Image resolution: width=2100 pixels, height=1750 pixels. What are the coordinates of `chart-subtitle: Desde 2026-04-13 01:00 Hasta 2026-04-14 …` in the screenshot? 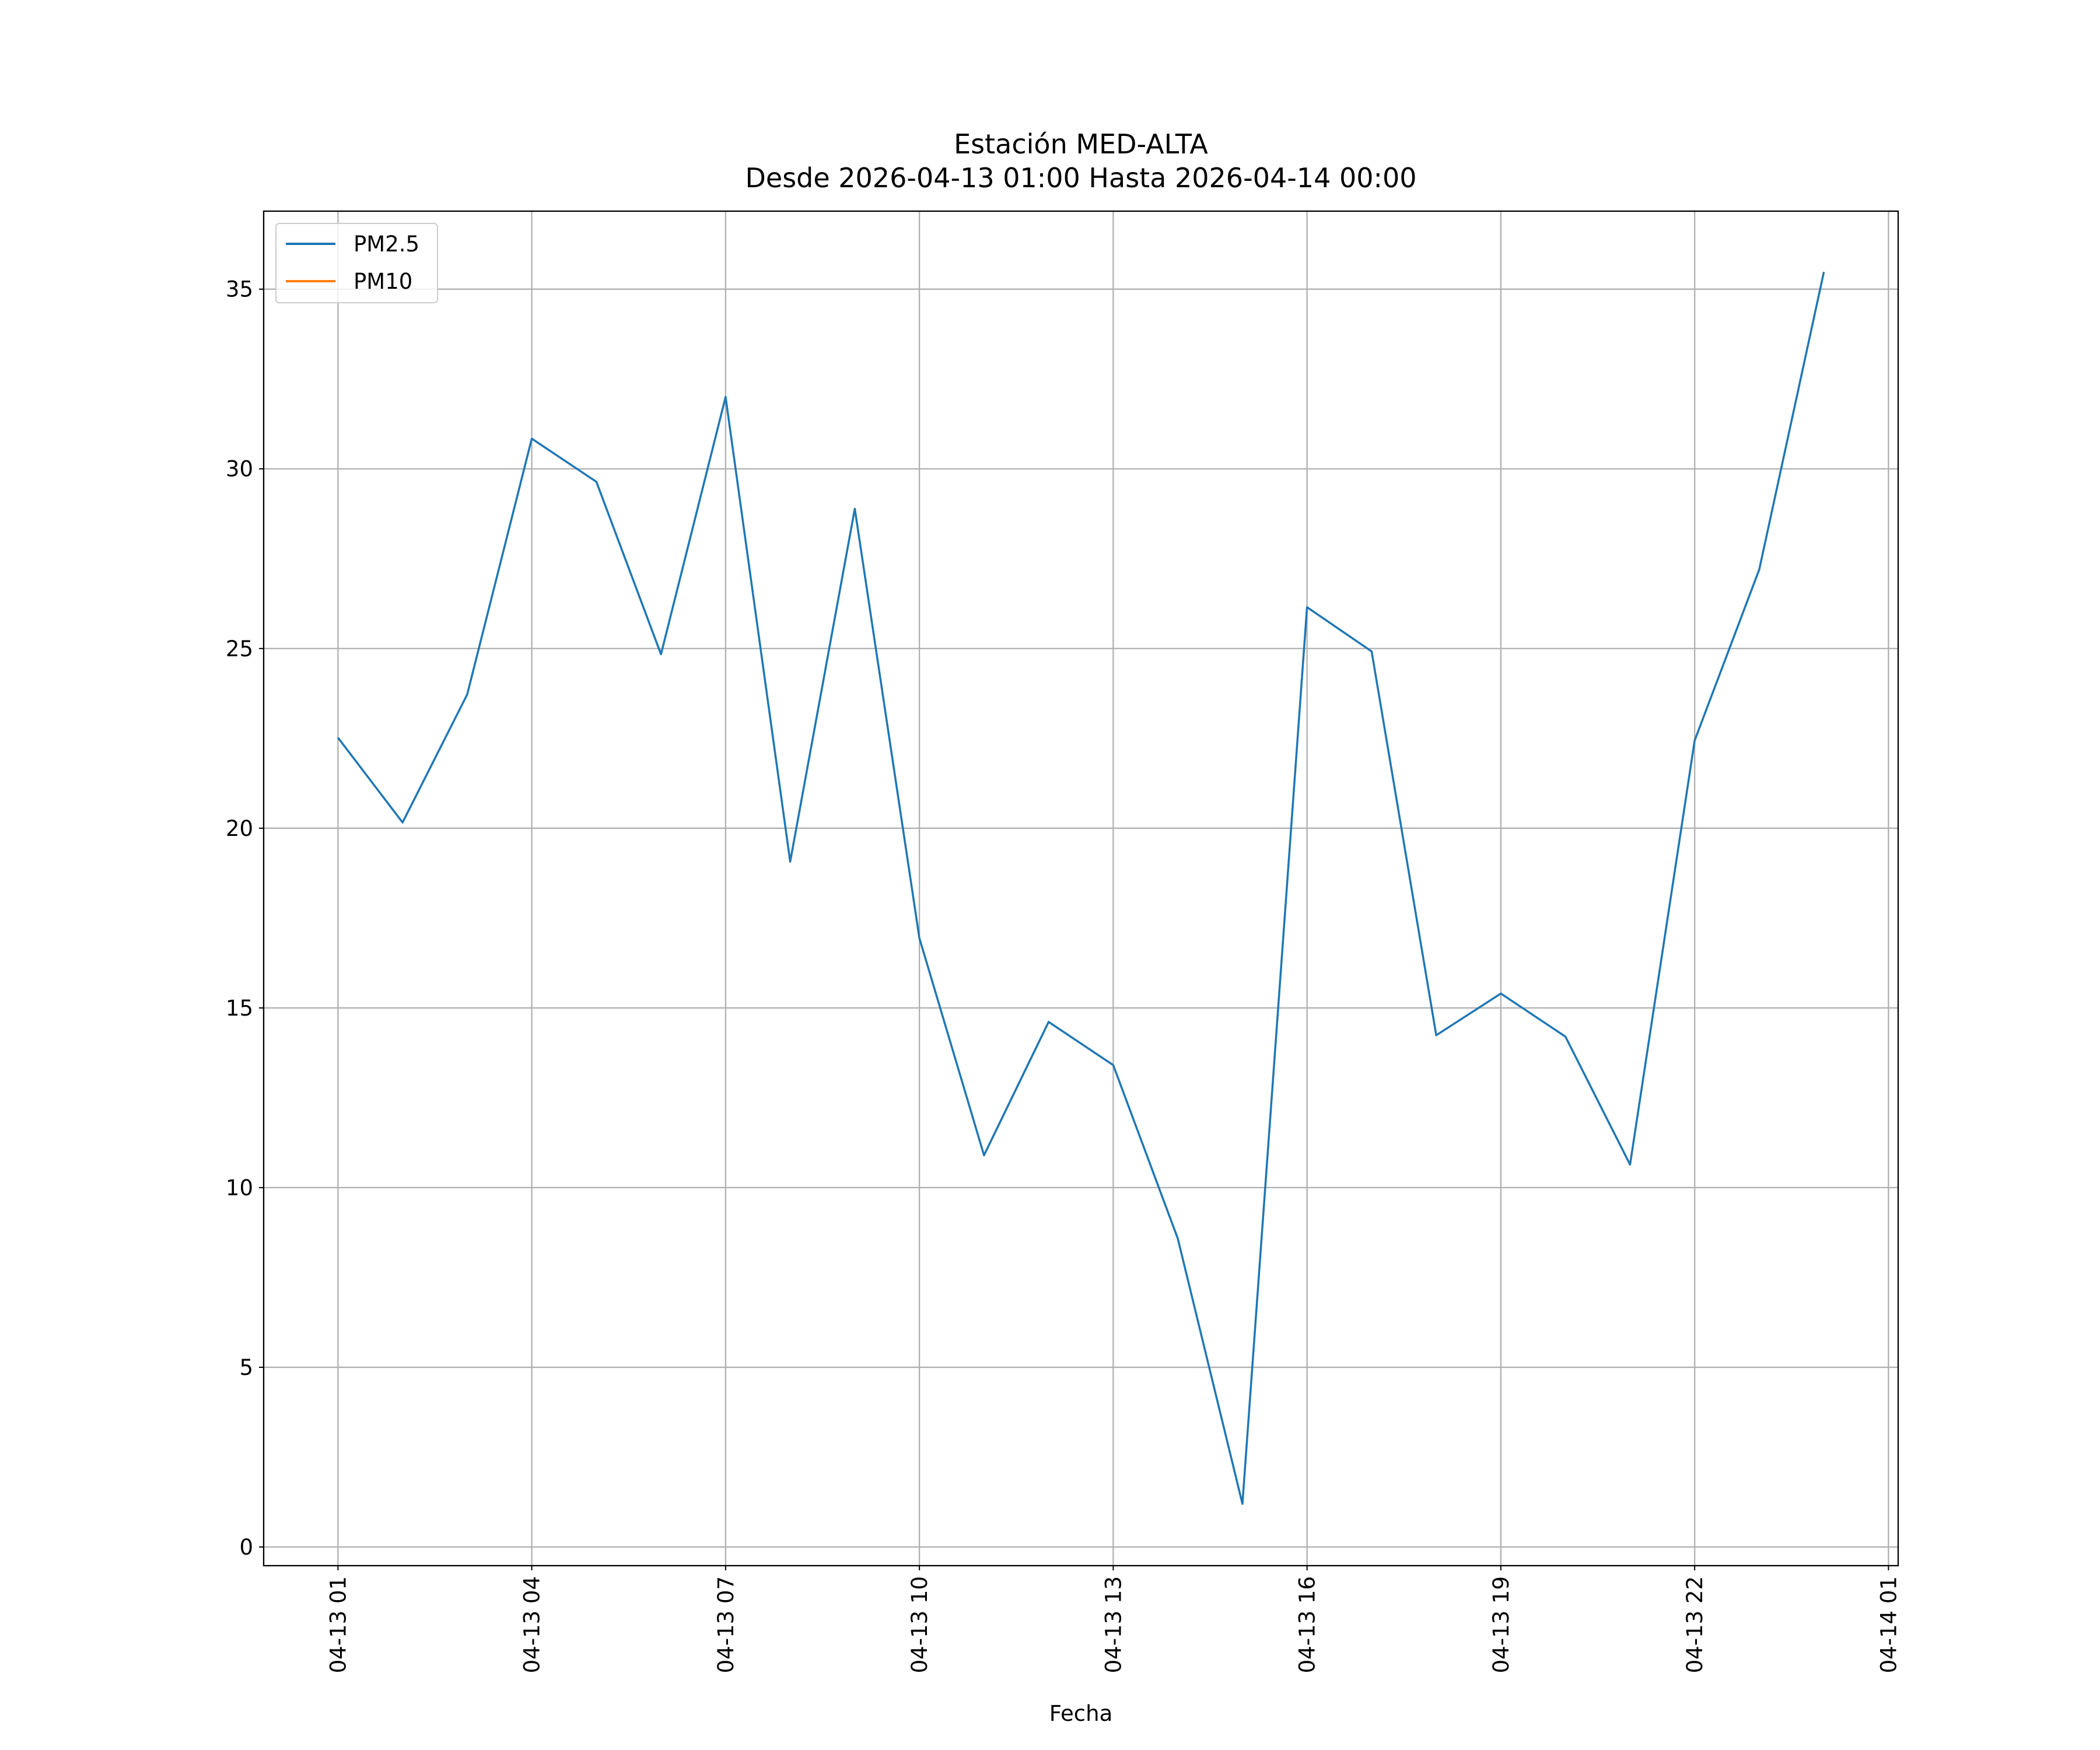 It's located at (1080, 178).